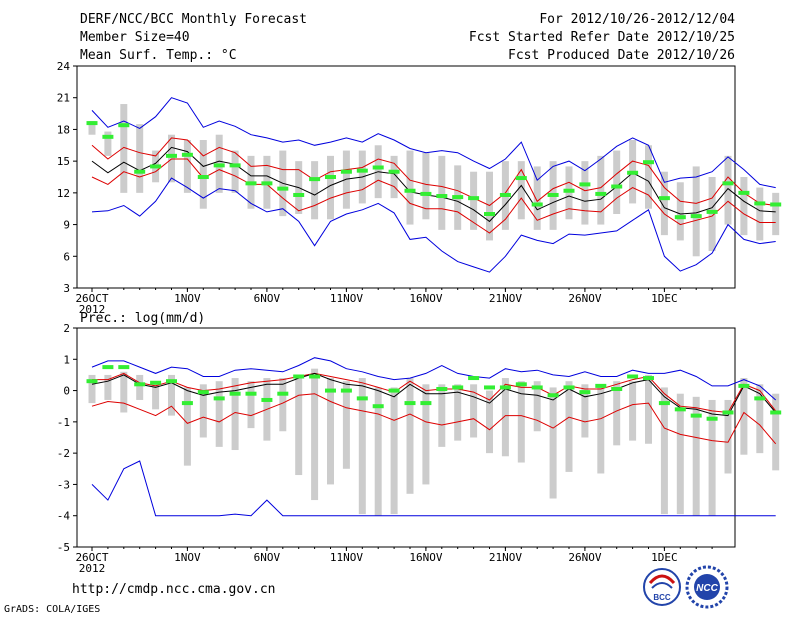 The image size is (800, 618). Describe the element at coordinates (63, 193) in the screenshot. I see `y-tick-label: 12` at that location.